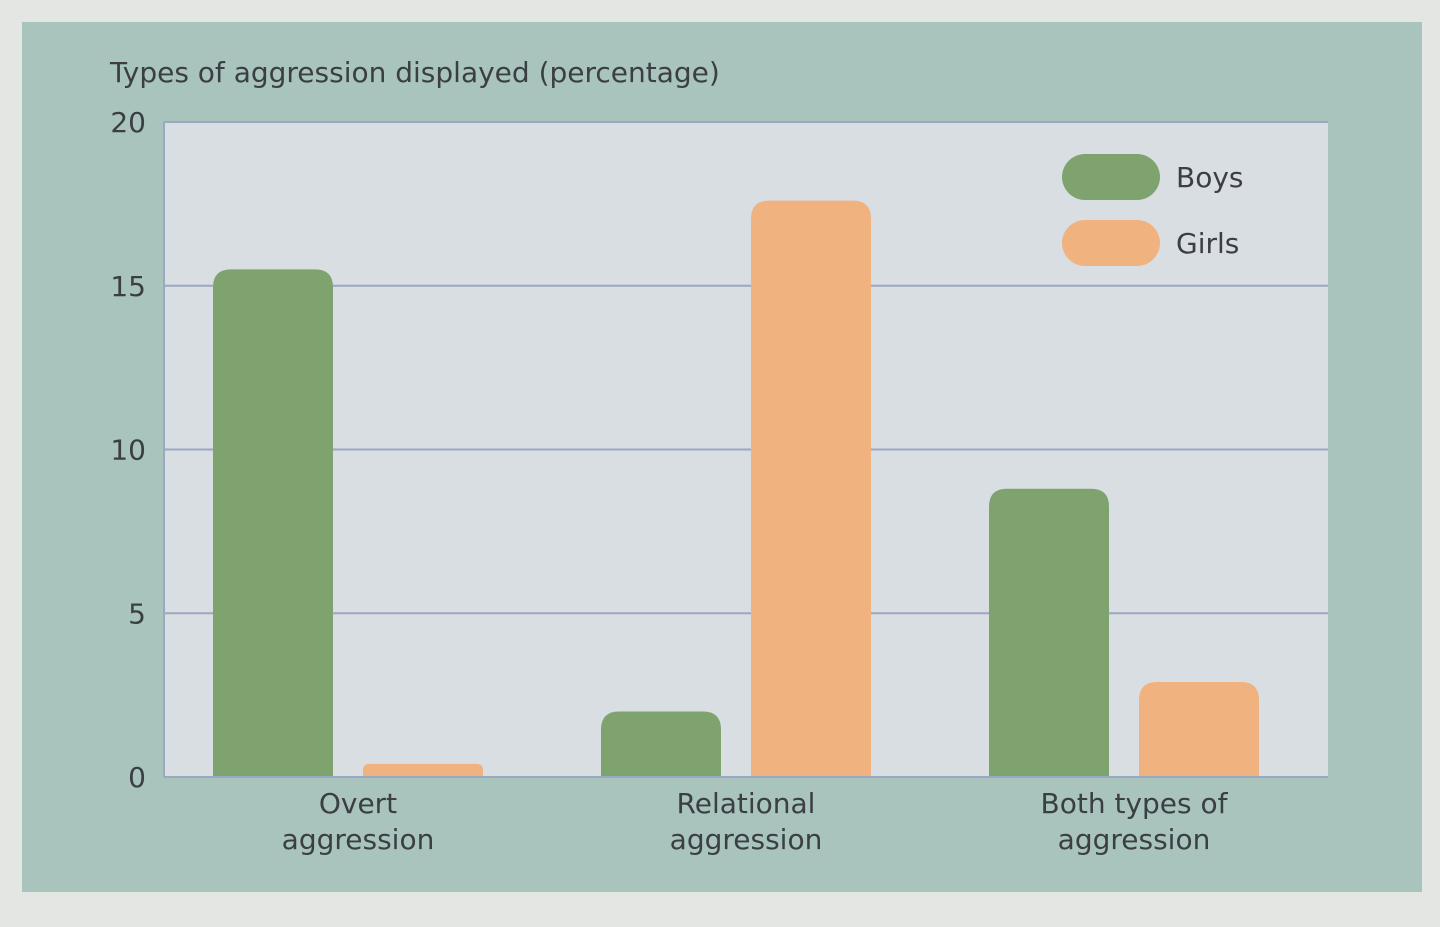  Describe the element at coordinates (1207, 243) in the screenshot. I see `legend-label-girls: Girls` at that location.